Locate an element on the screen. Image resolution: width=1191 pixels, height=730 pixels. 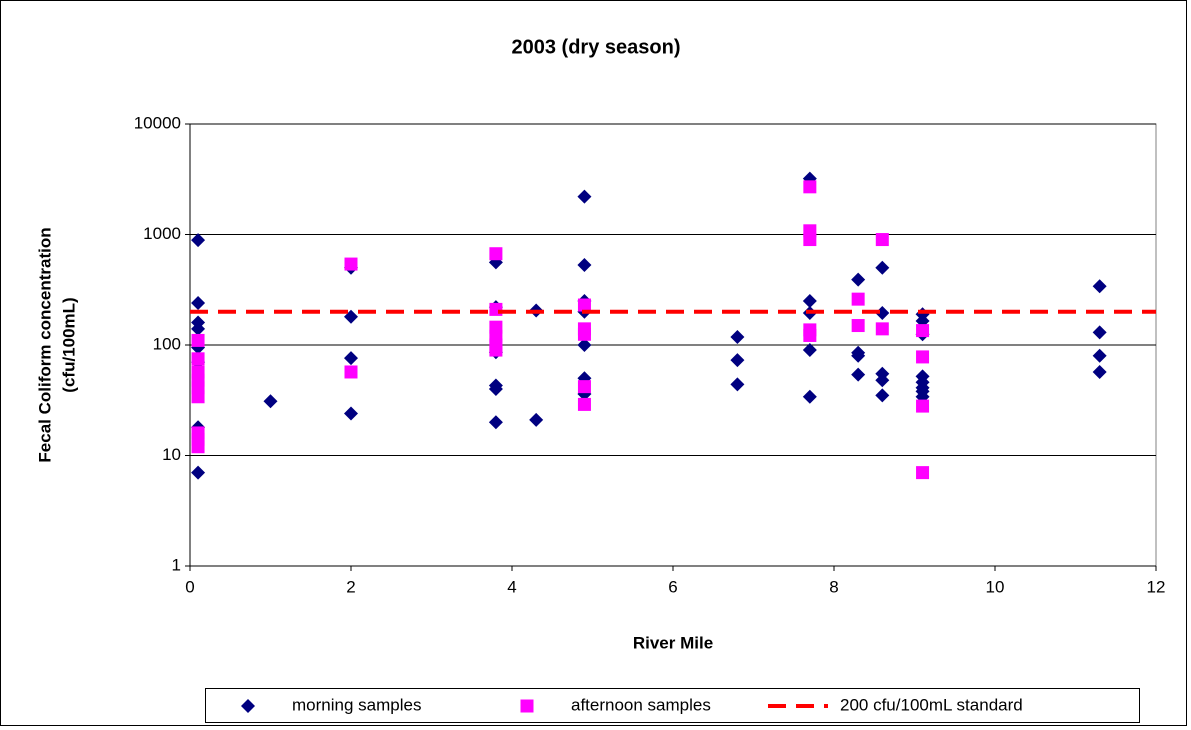
legend-box is located at coordinates (672, 705).